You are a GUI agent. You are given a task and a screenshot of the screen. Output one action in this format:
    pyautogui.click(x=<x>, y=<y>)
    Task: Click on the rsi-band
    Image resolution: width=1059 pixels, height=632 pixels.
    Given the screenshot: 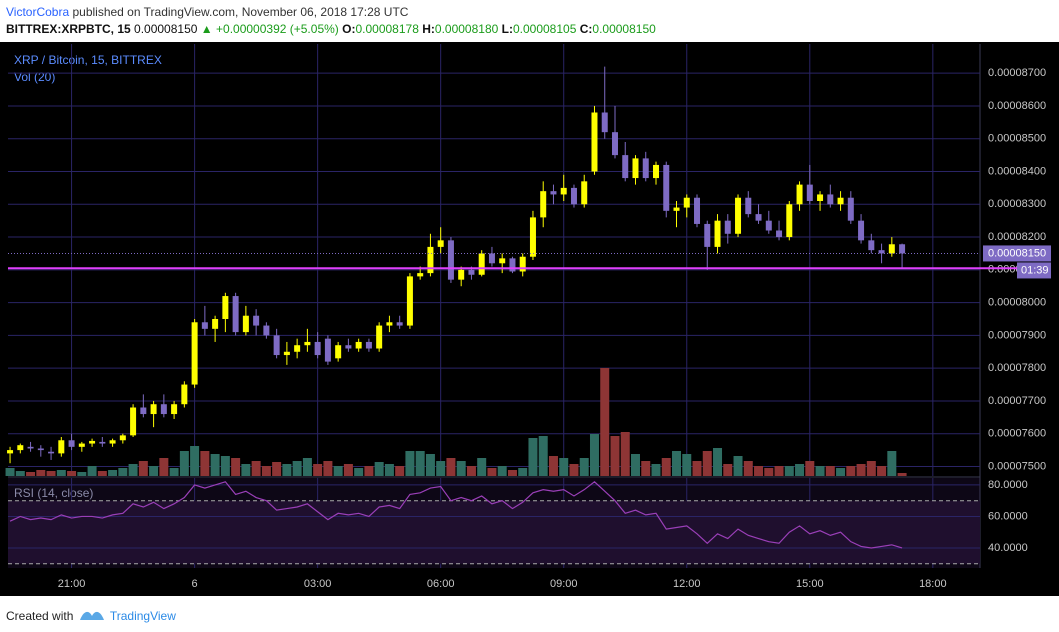 What is the action you would take?
    pyautogui.click(x=494, y=532)
    